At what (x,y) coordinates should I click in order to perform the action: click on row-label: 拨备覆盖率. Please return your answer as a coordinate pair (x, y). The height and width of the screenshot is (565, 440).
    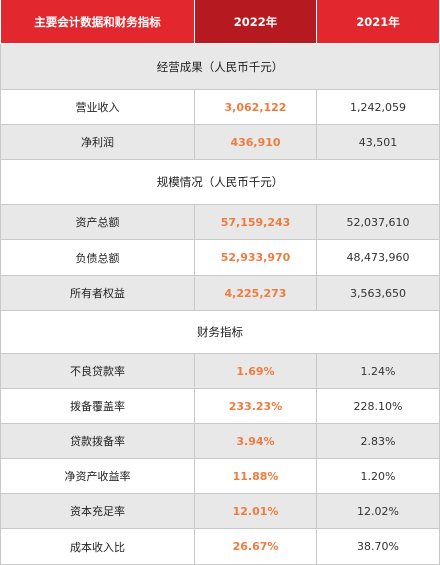
    Looking at the image, I should click on (97, 406).